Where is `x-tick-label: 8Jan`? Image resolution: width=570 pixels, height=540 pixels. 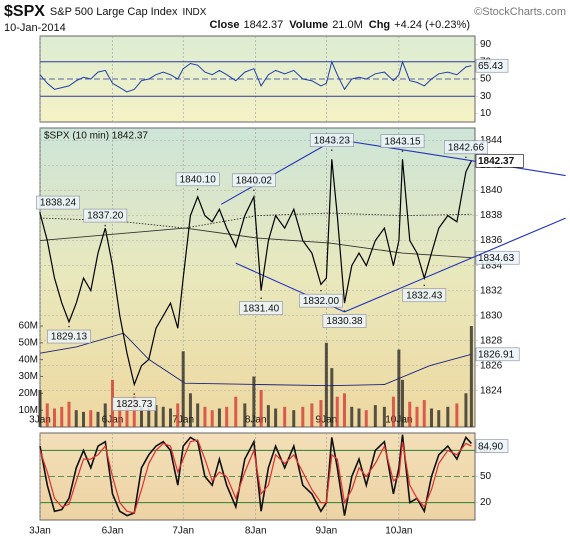 x-tick-label: 8Jan is located at coordinates (256, 420).